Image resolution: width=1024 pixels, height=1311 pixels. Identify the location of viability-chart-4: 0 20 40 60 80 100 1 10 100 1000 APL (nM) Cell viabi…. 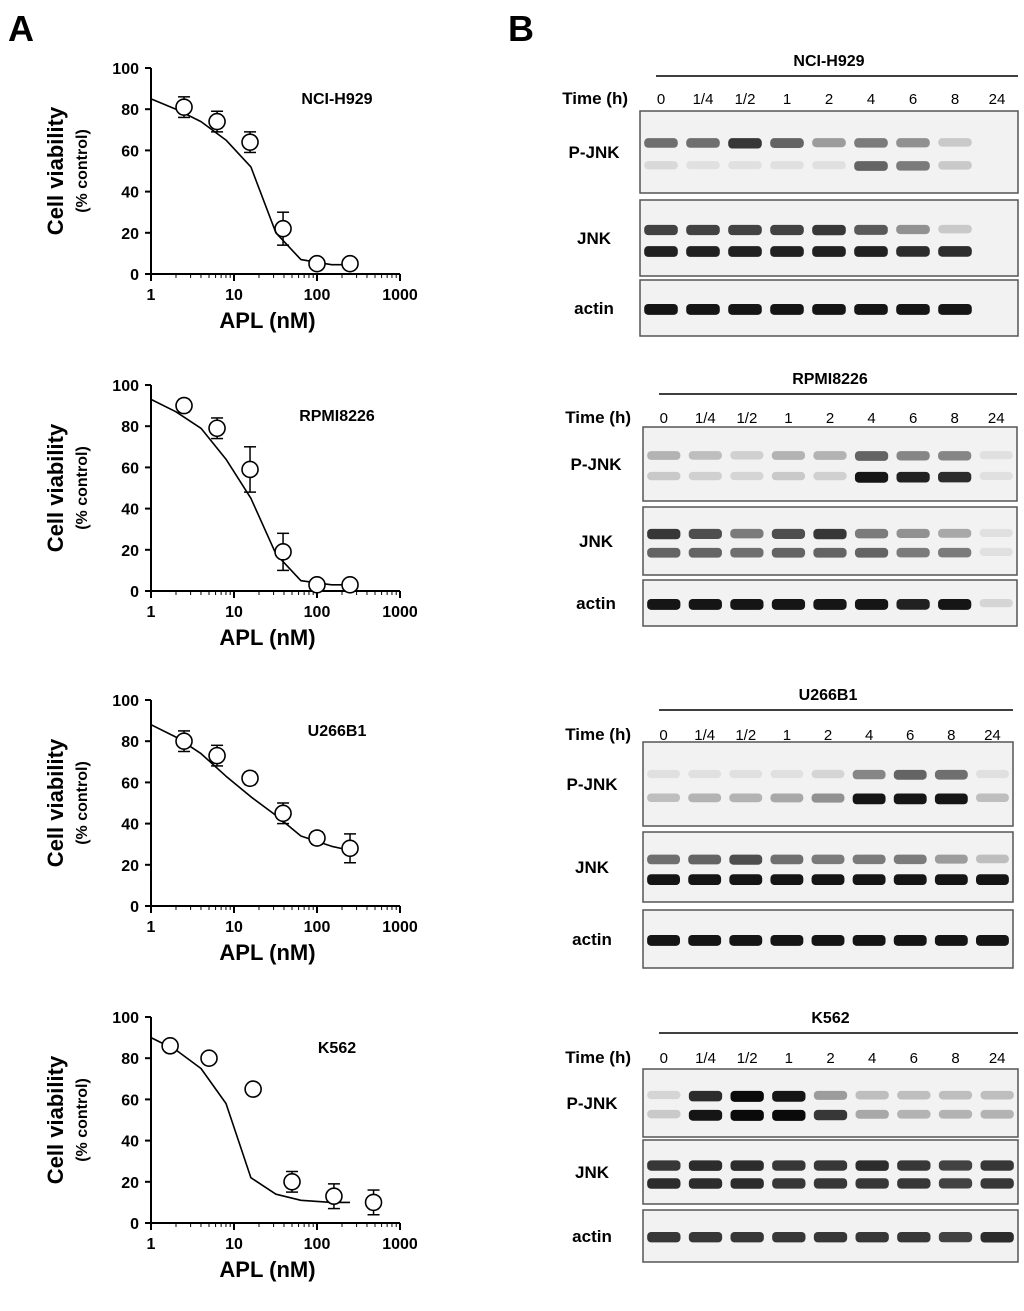
(230, 1146).